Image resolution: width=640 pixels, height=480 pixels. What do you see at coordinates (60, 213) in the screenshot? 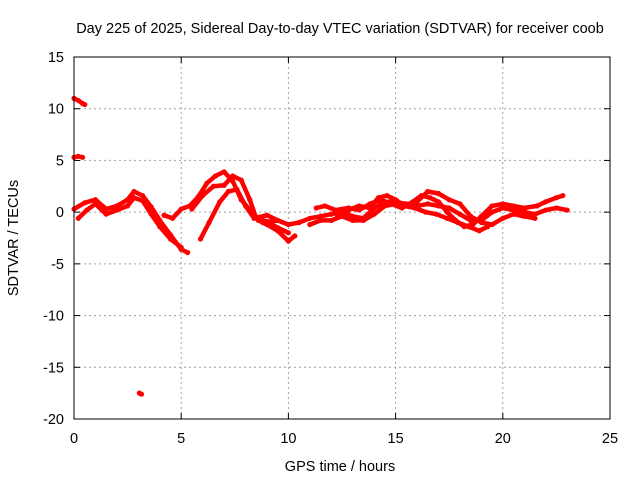
I see `y-tick-label: 0` at bounding box center [60, 213].